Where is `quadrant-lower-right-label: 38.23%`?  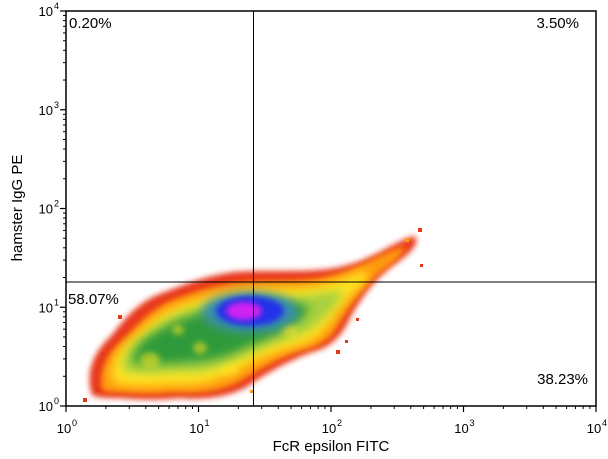
quadrant-lower-right-label: 38.23% is located at coordinates (562, 379).